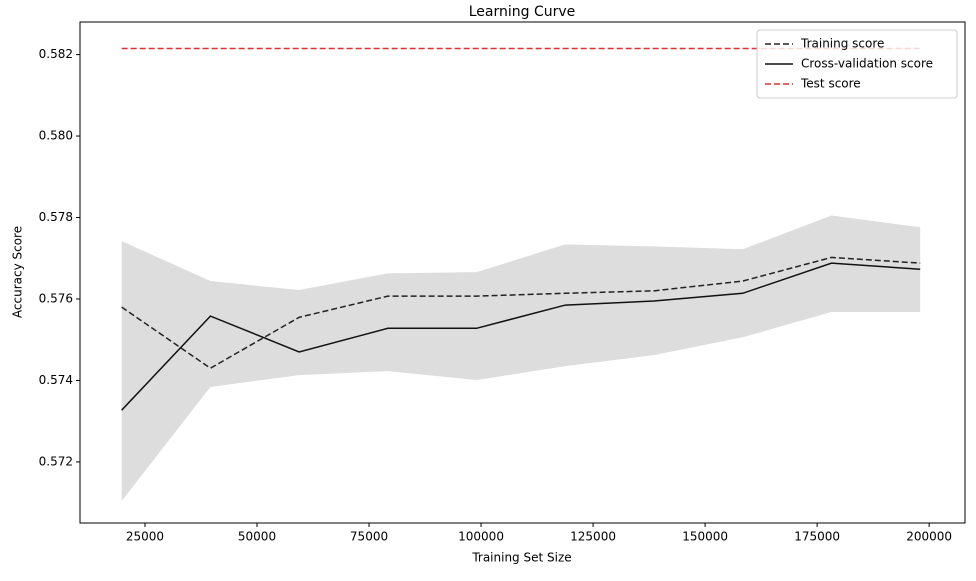  I want to click on y-tick-label: 0.574, so click(56, 380).